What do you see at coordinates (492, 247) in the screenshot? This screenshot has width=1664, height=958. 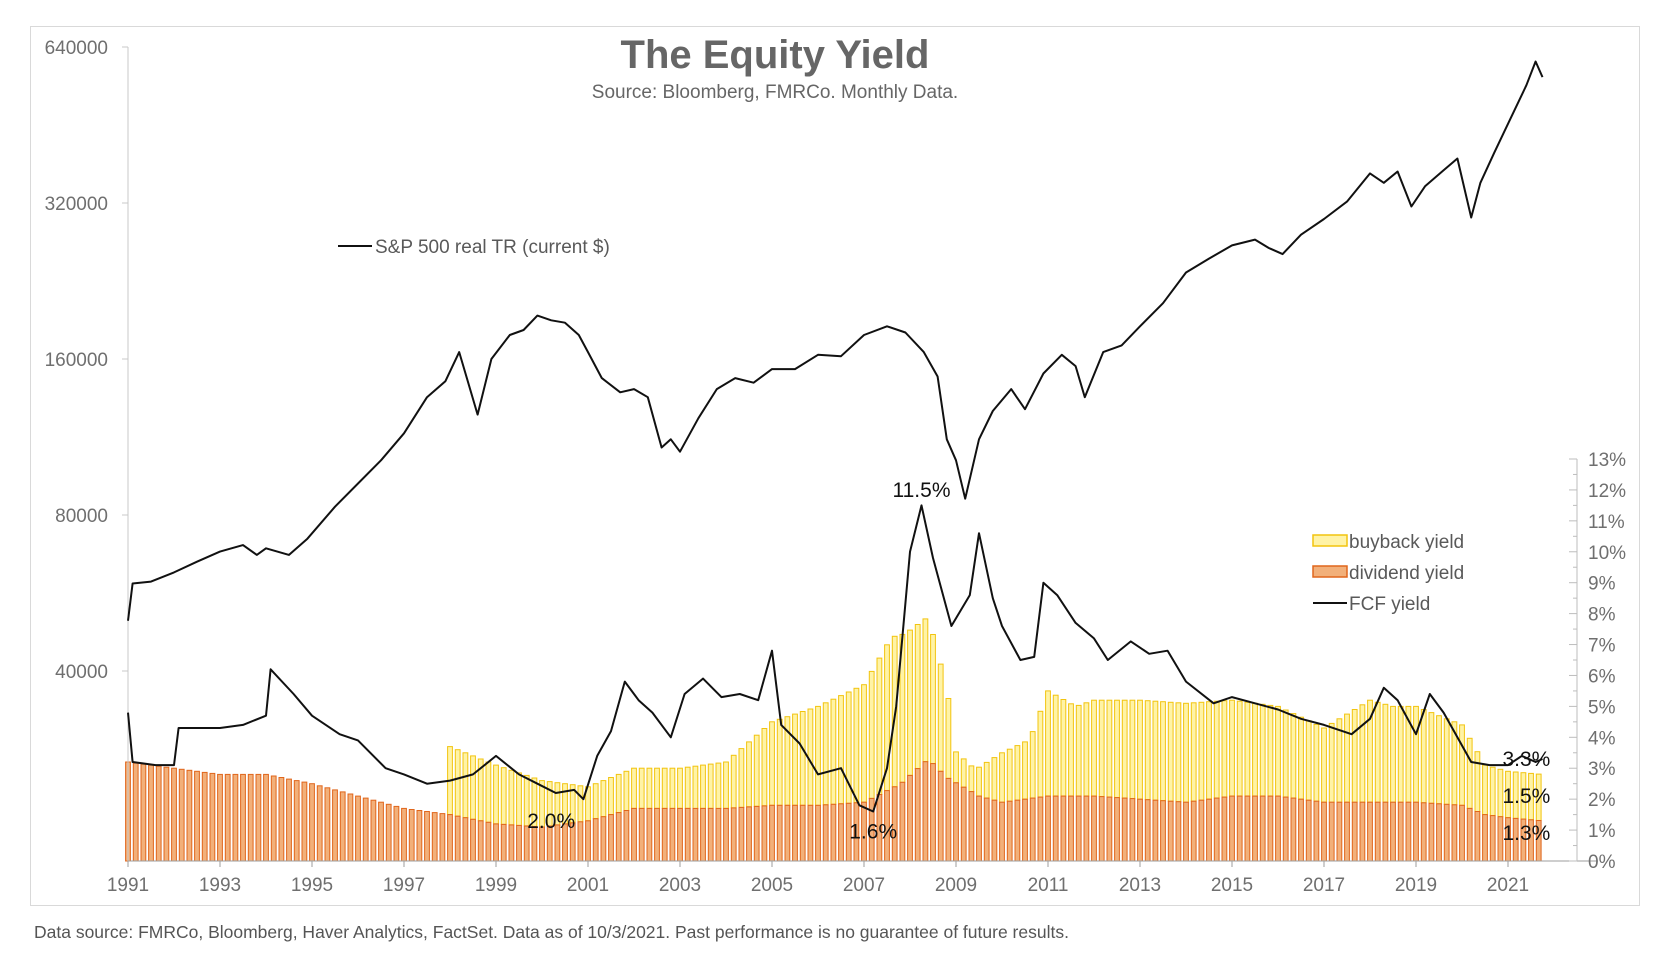 I see `legend-label-sp500: S&P 500 real TR (current $)` at bounding box center [492, 247].